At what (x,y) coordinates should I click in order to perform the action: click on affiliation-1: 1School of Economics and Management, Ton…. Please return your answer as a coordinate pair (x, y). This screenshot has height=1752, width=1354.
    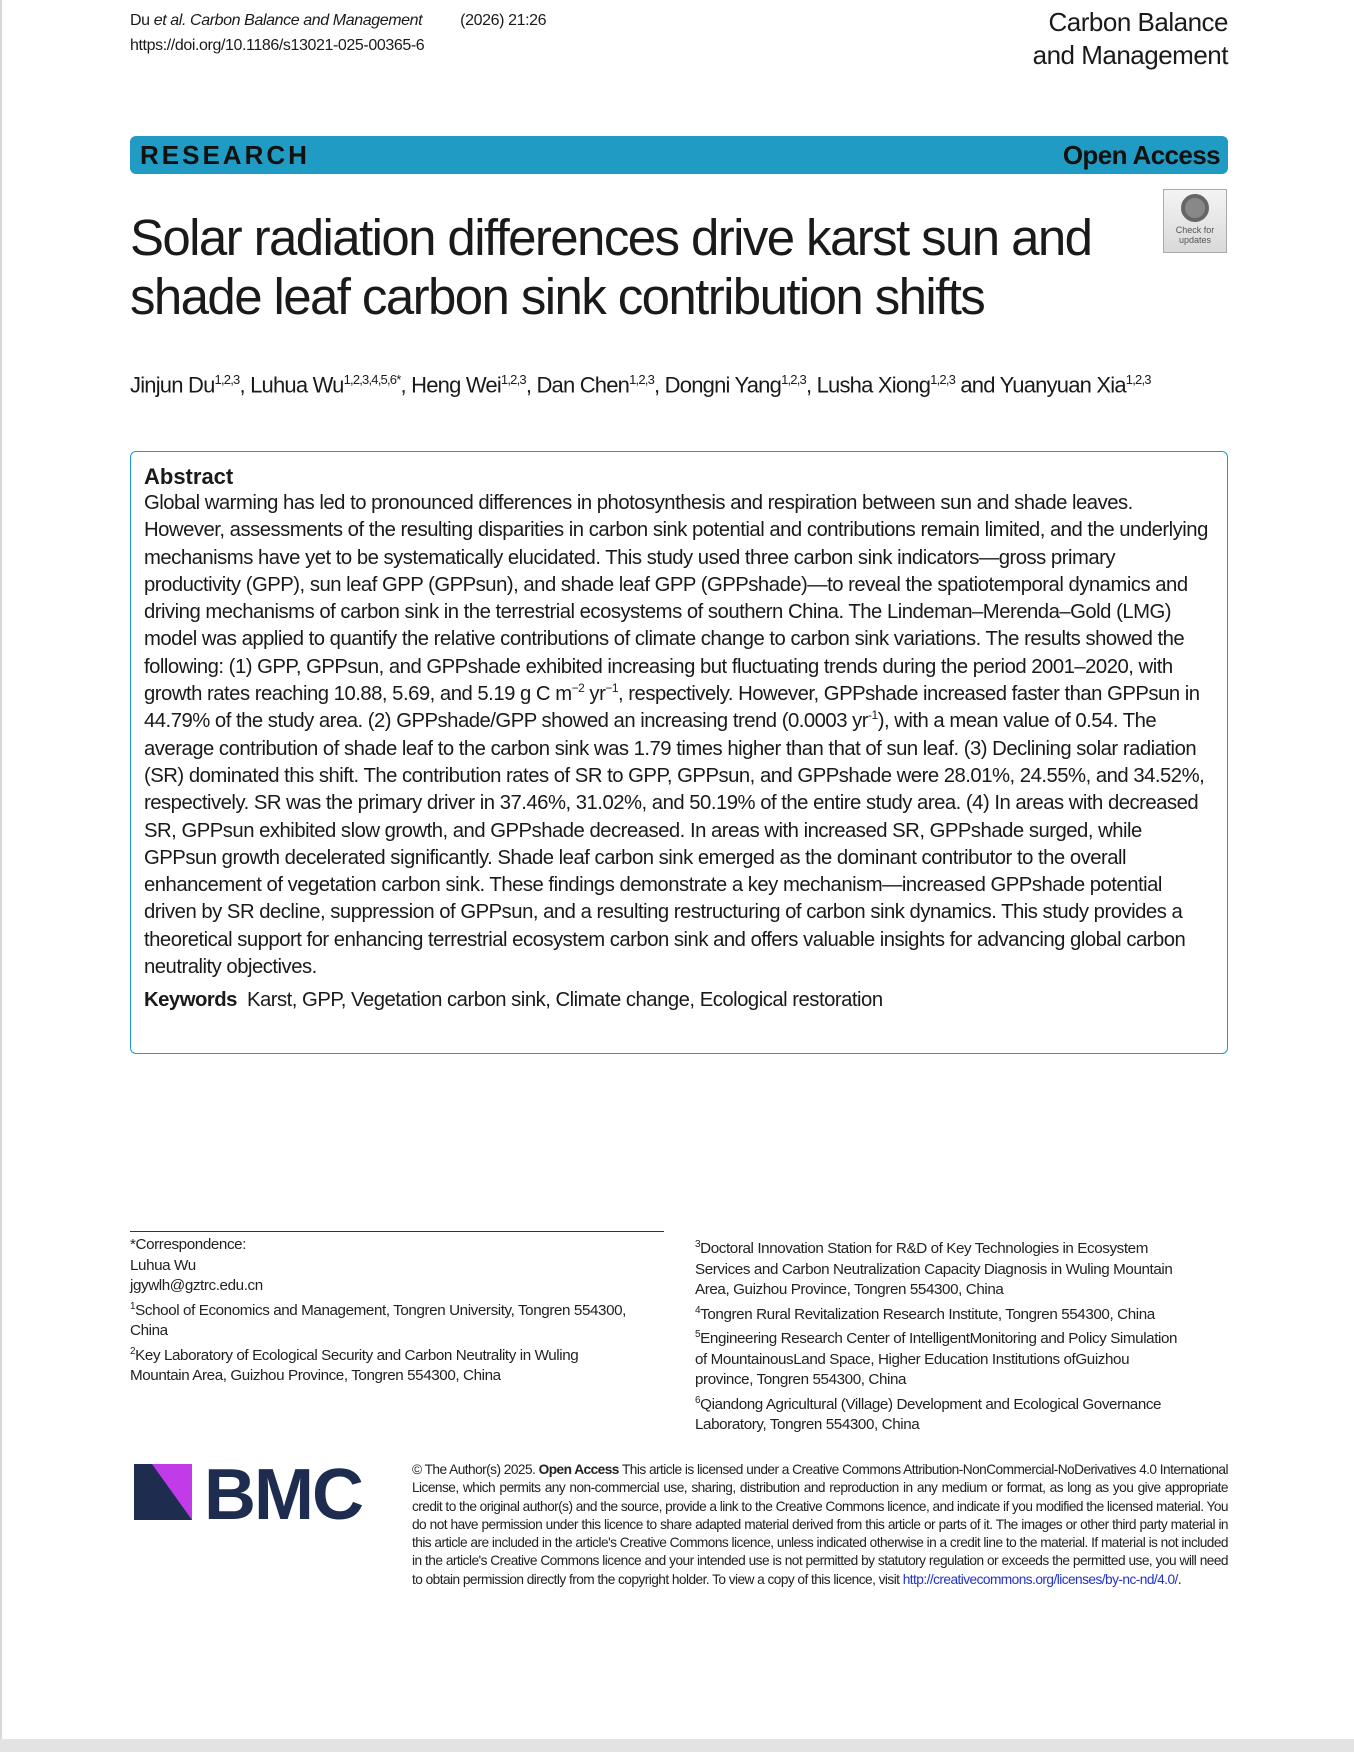
    Looking at the image, I should click on (378, 1320).